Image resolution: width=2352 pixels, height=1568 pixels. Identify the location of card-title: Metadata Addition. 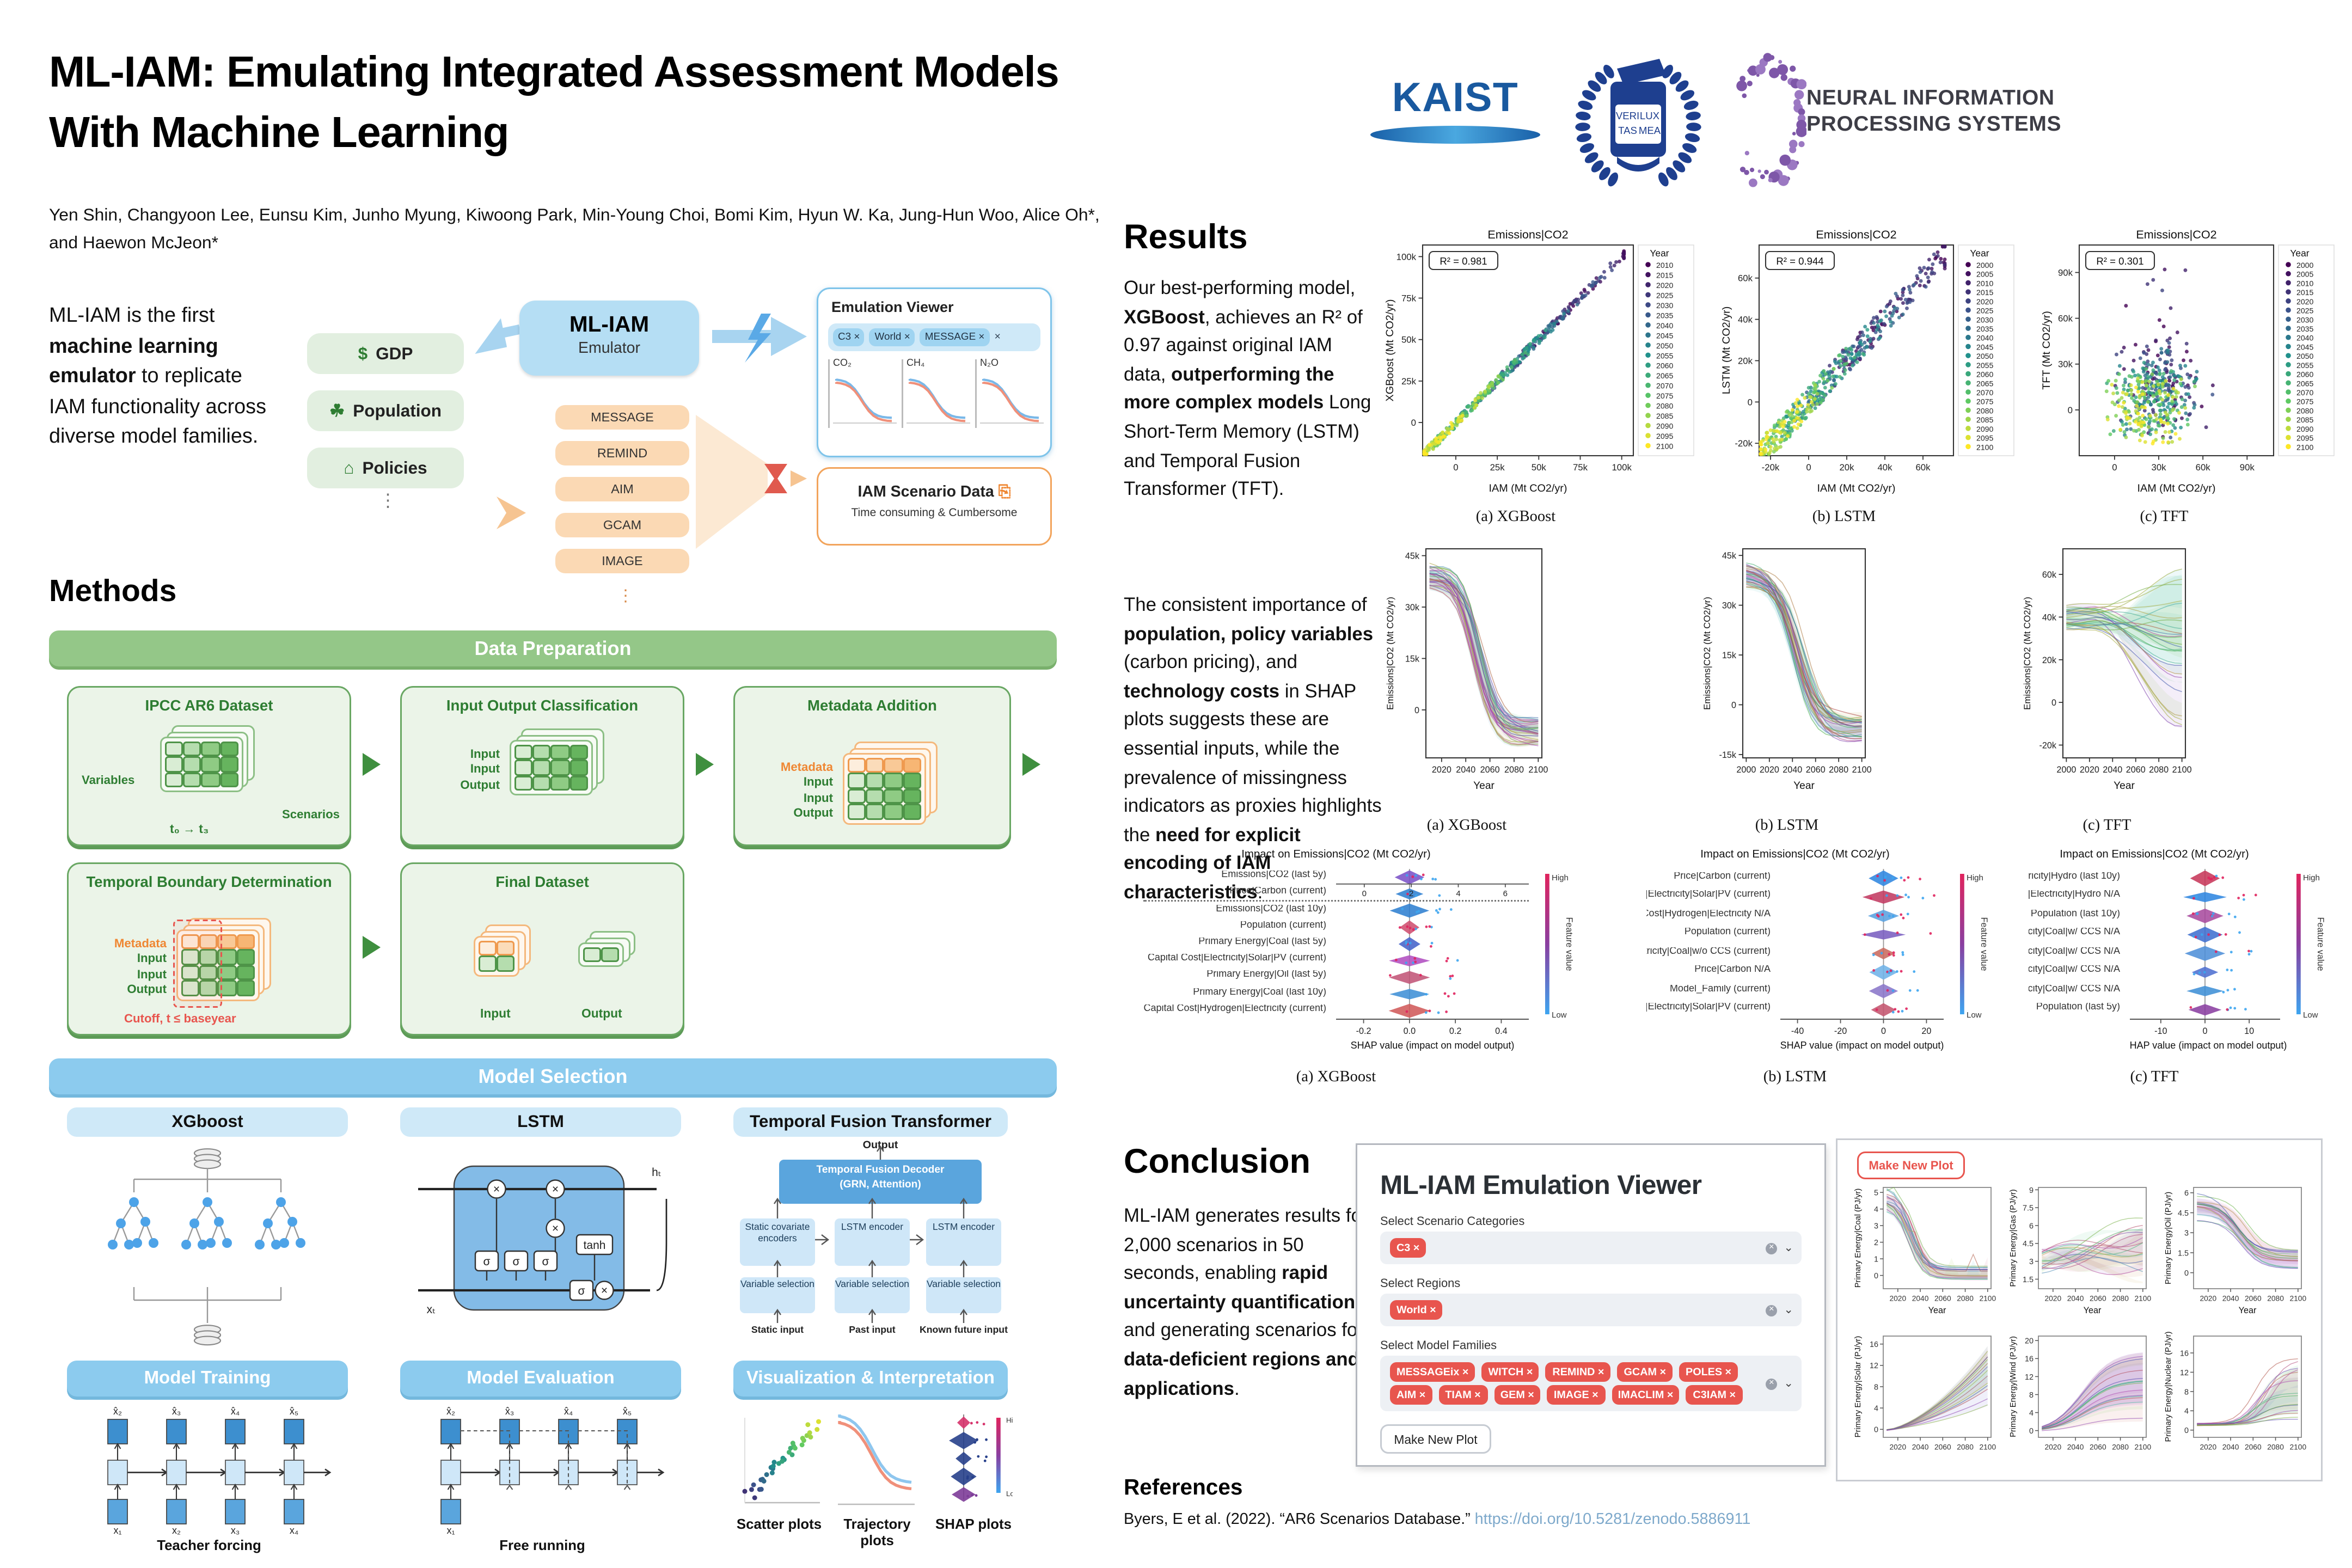
(872, 705).